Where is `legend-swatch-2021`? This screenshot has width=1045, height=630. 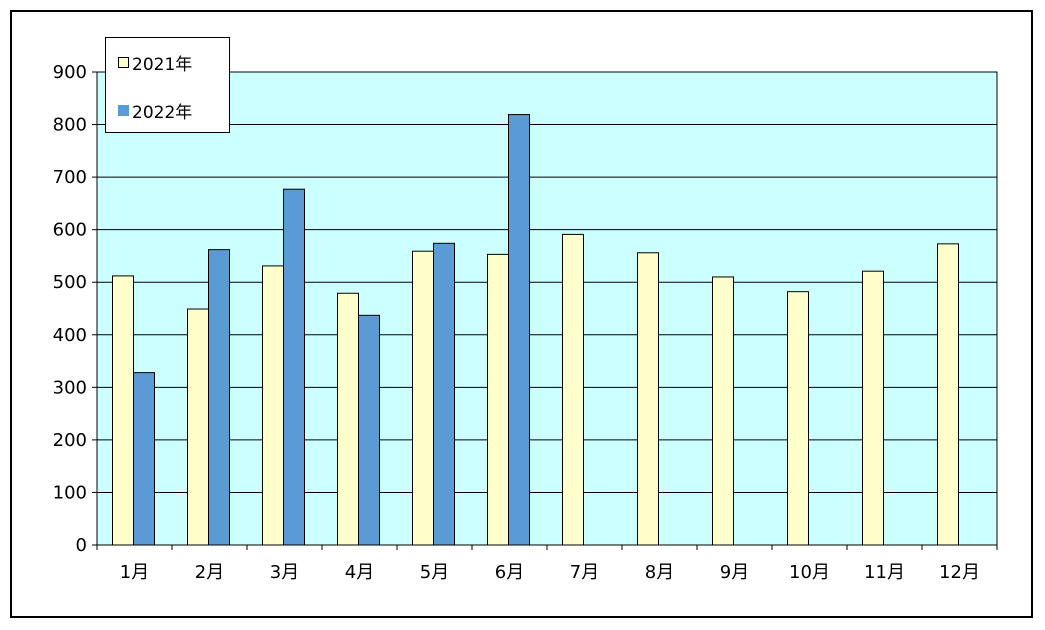
legend-swatch-2021 is located at coordinates (123, 62).